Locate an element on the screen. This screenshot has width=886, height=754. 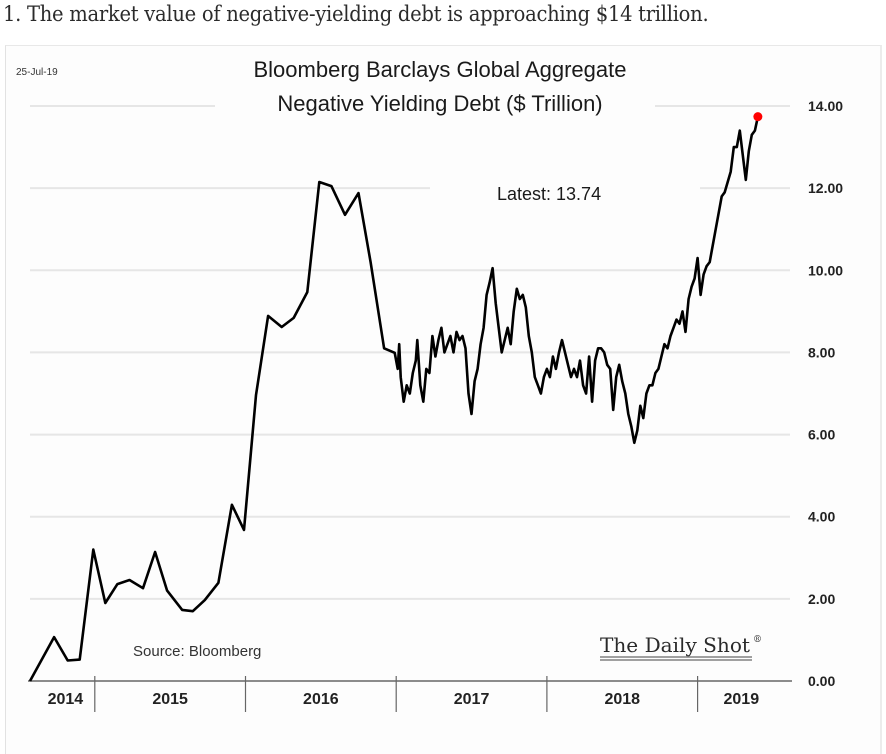
brand-text: The Daily Shot is located at coordinates (675, 645).